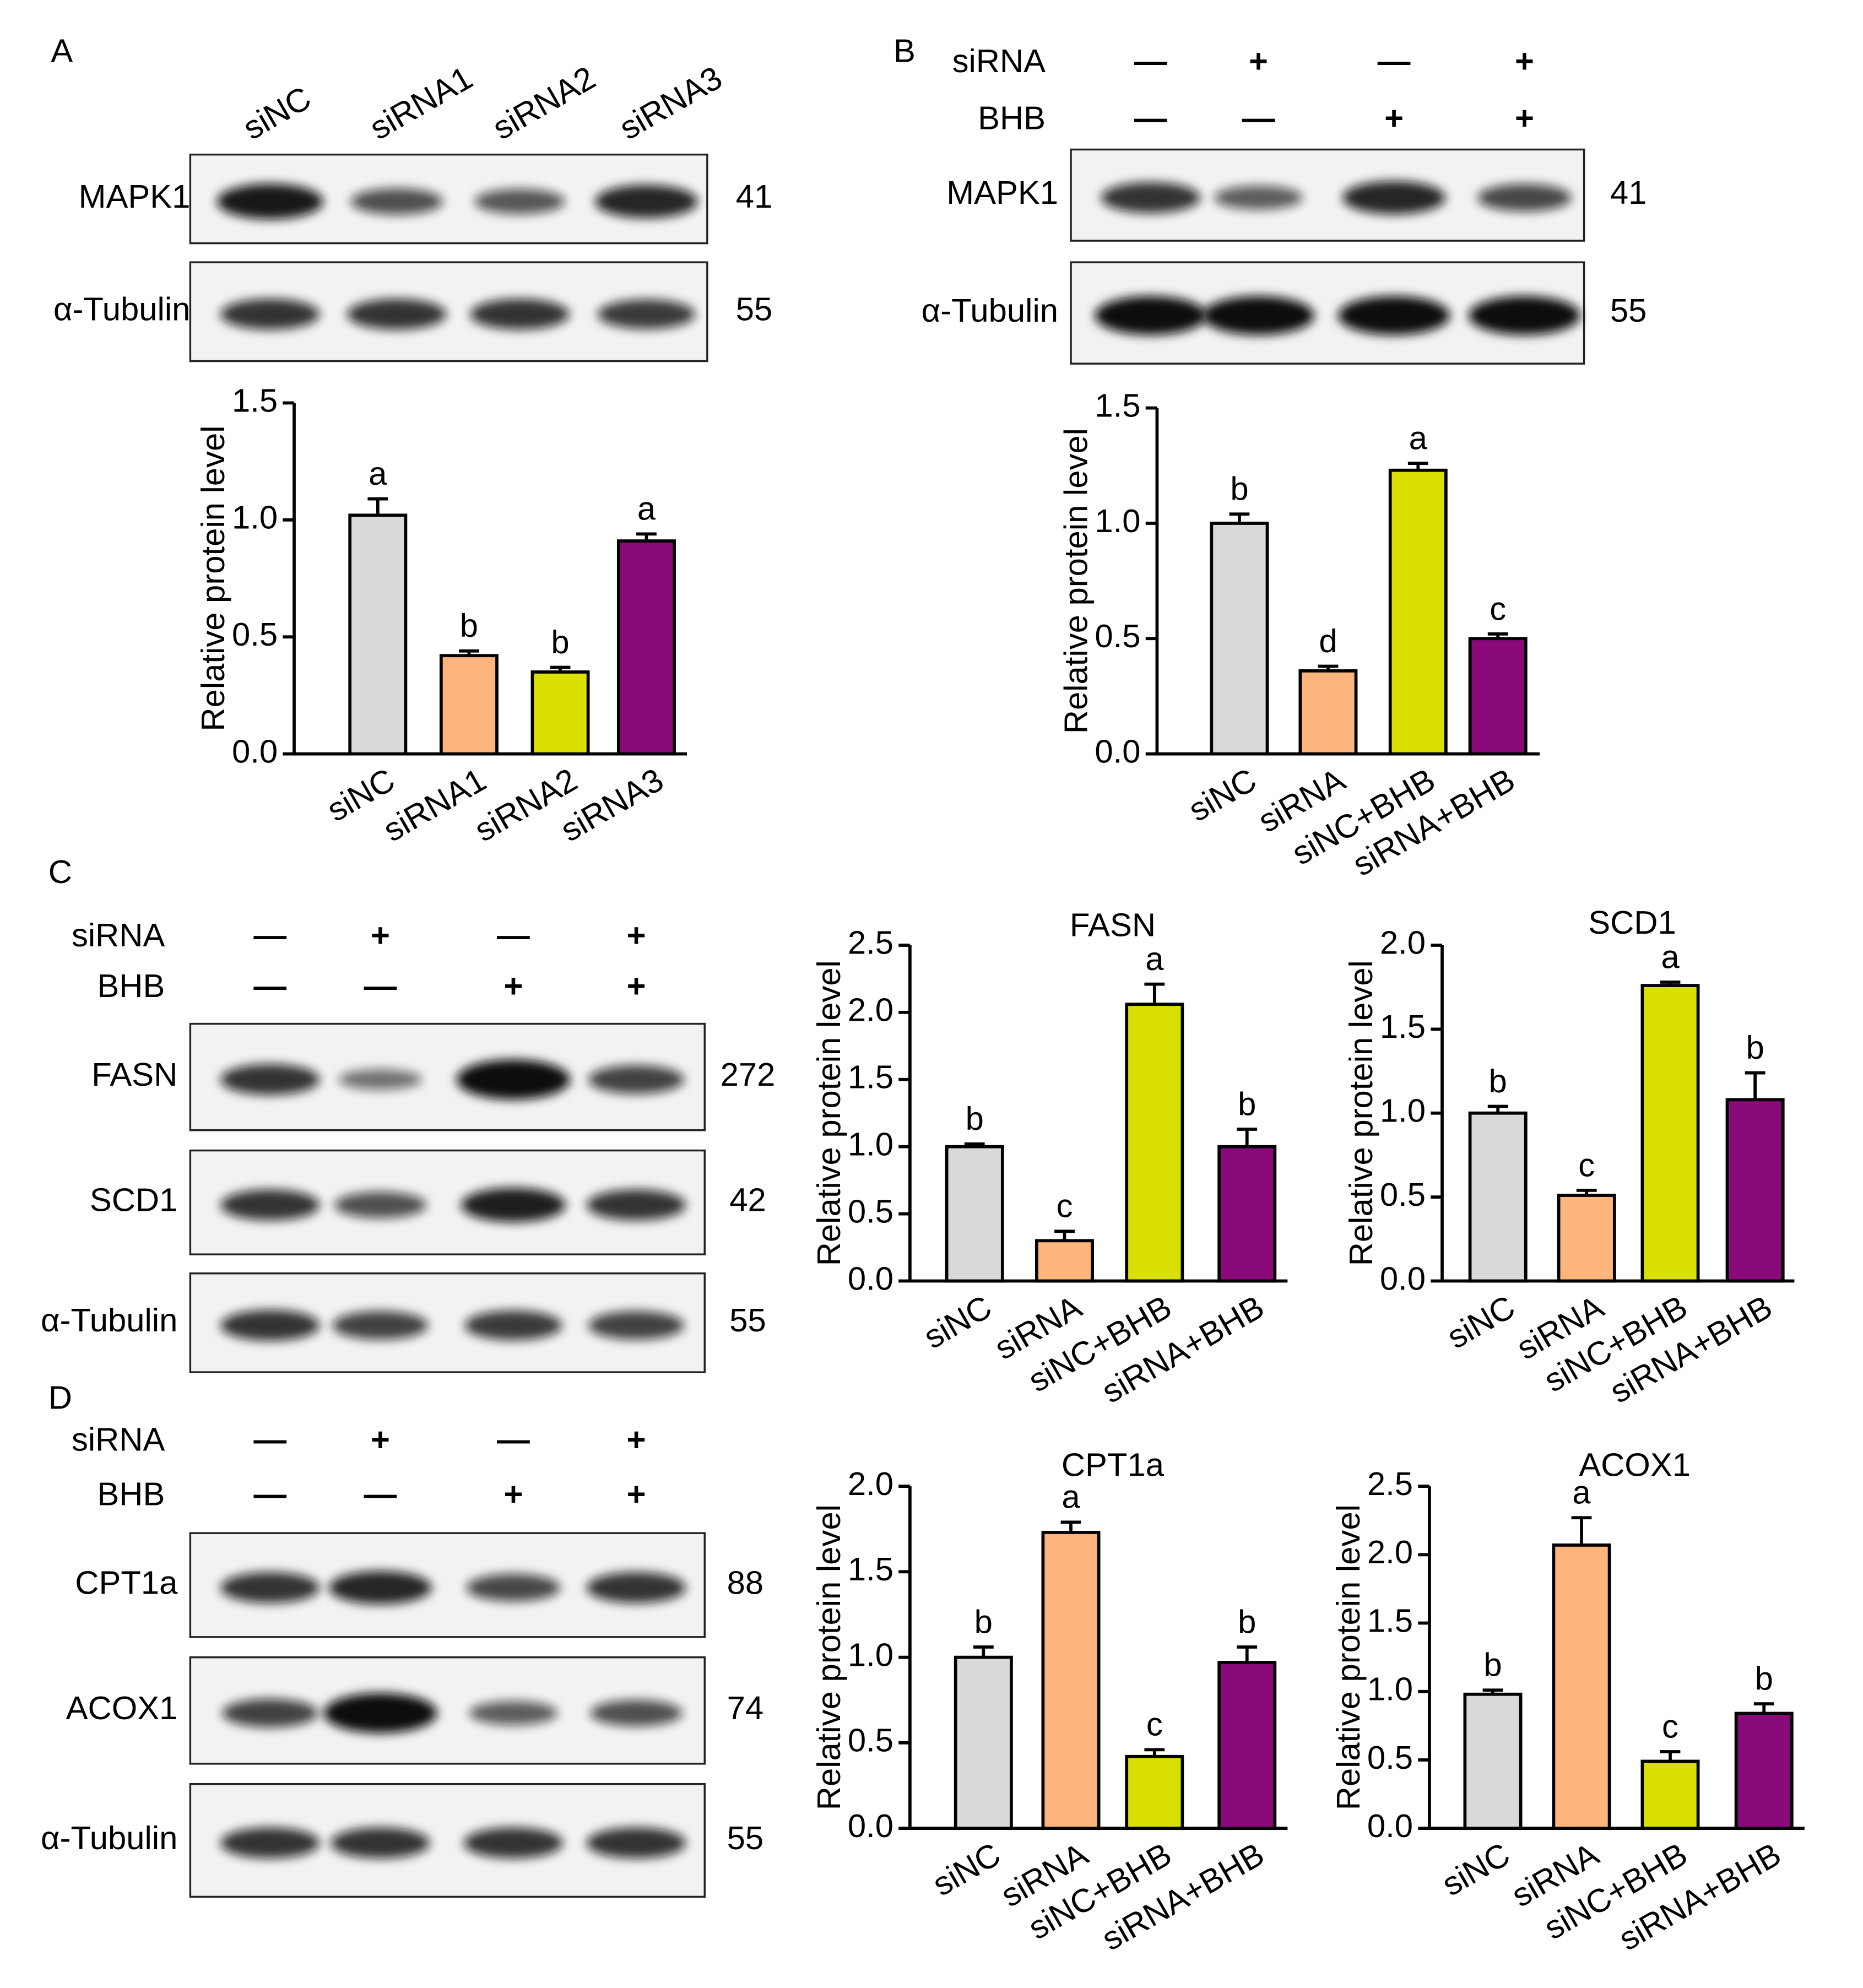  I want to click on kda-label: 41, so click(754, 197).